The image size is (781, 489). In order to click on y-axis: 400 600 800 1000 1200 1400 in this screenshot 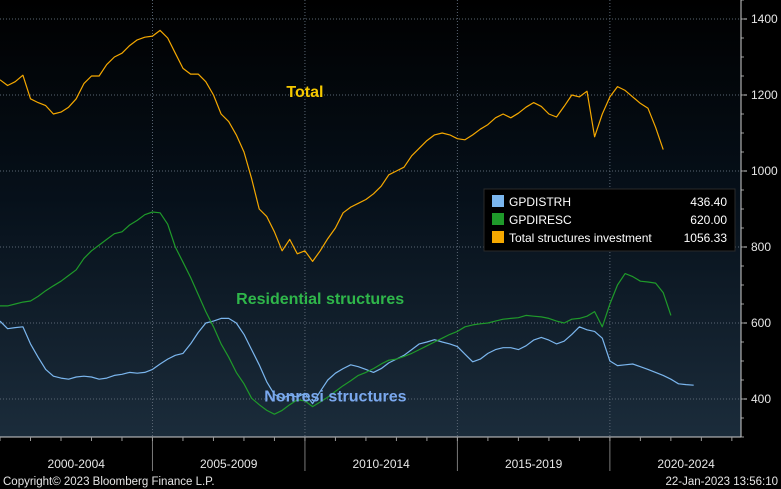, I will do `click(759, 219)`.